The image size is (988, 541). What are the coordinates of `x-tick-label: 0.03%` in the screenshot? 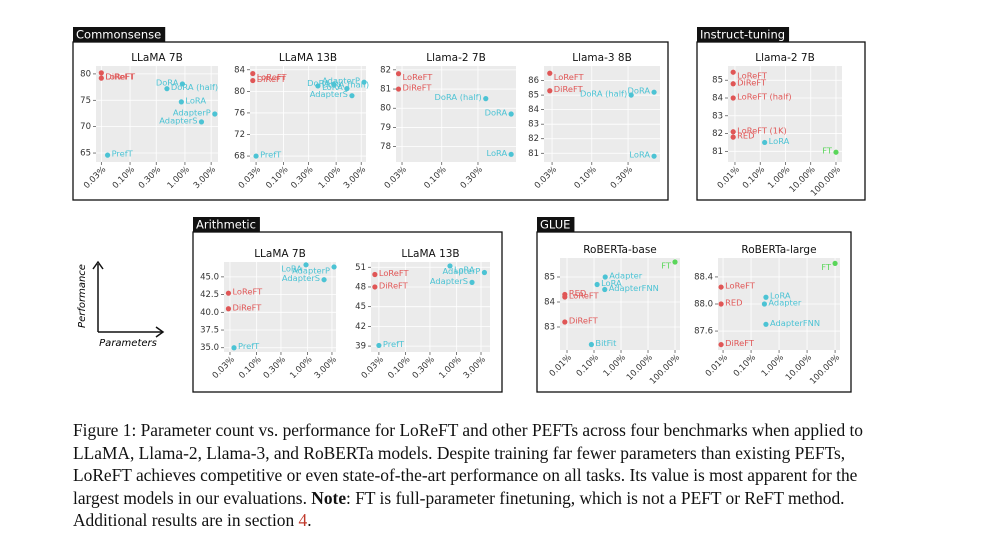 It's located at (373, 368).